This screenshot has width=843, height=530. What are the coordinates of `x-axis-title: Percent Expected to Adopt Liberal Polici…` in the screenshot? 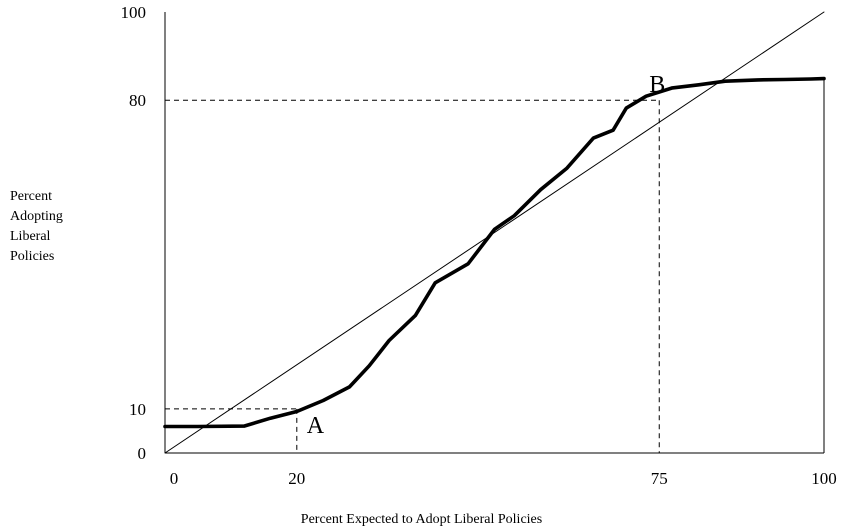 It's located at (421, 519).